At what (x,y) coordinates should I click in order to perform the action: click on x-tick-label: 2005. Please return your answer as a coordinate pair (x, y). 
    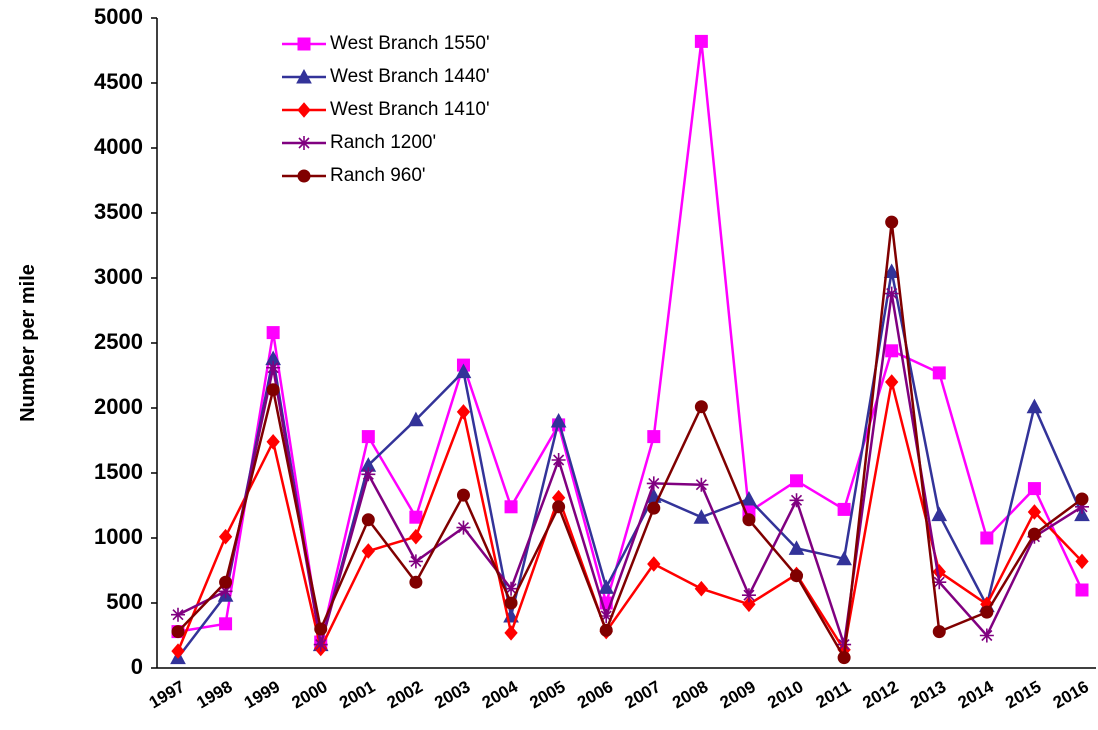
    Looking at the image, I should click on (547, 694).